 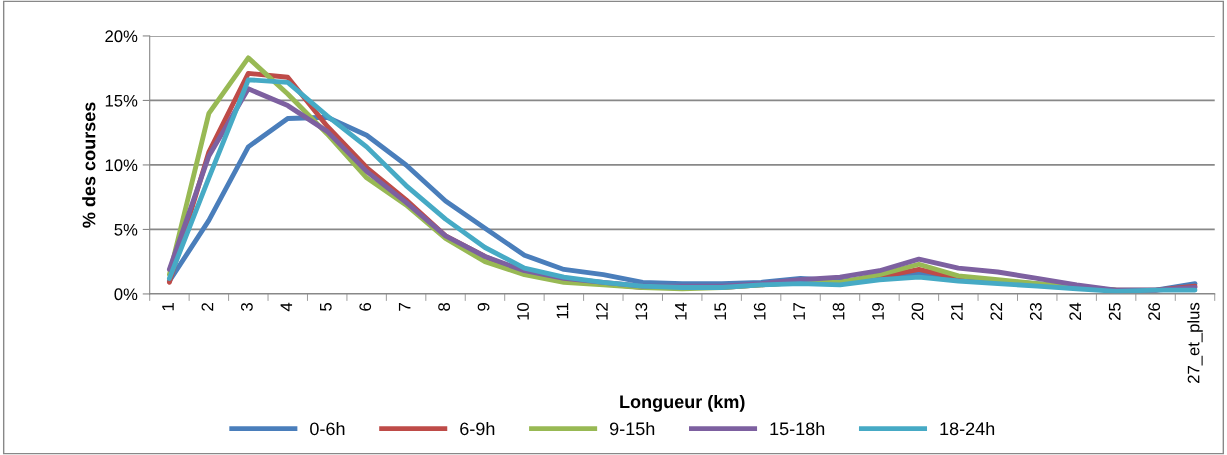 I want to click on x-tick-label: 3, so click(x=246, y=307).